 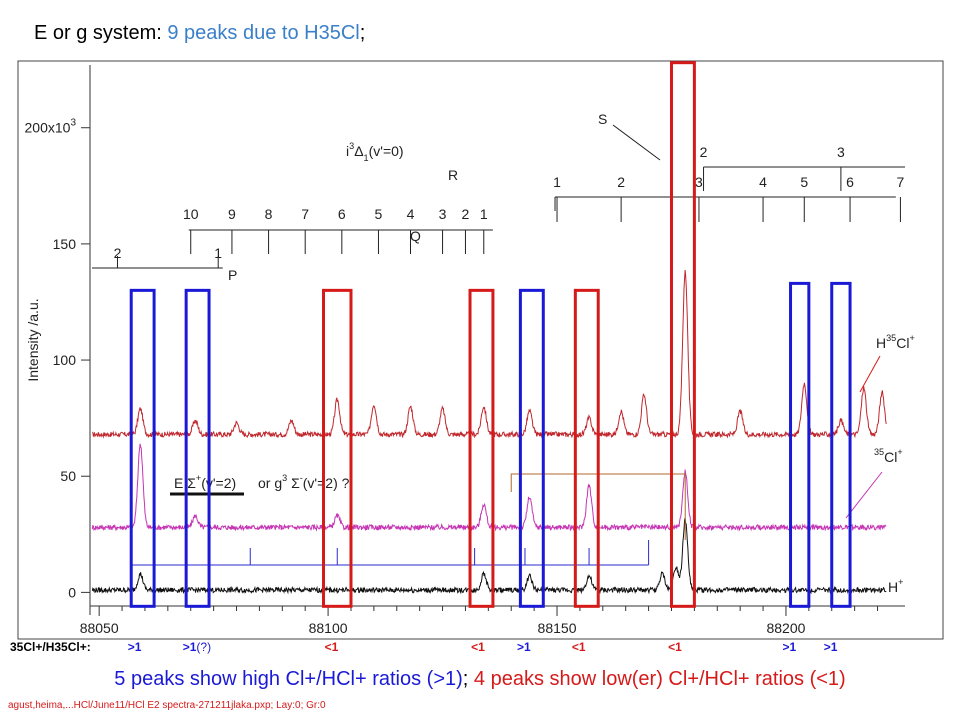 I want to click on h35cl-arrow, so click(x=870, y=374).